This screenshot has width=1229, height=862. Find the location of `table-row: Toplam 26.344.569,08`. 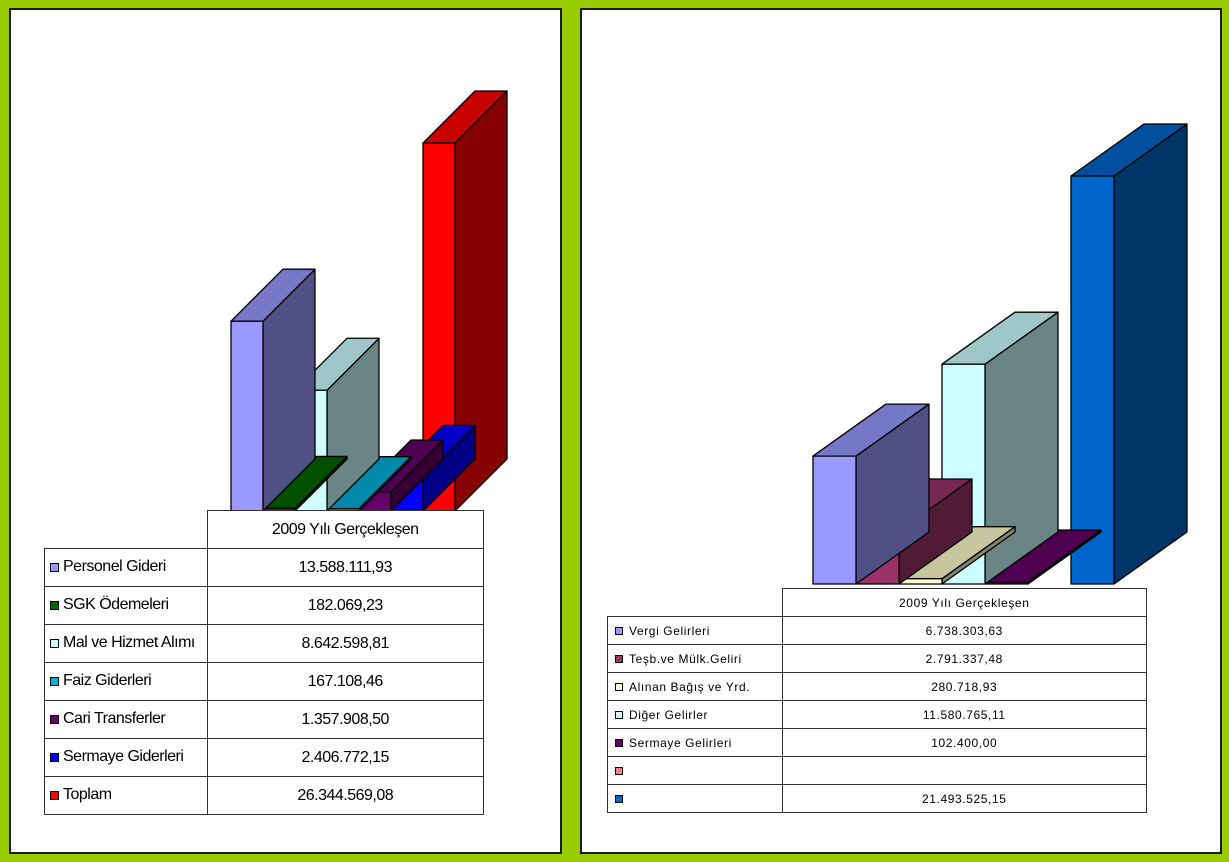

table-row: Toplam 26.344.569,08 is located at coordinates (264, 795).